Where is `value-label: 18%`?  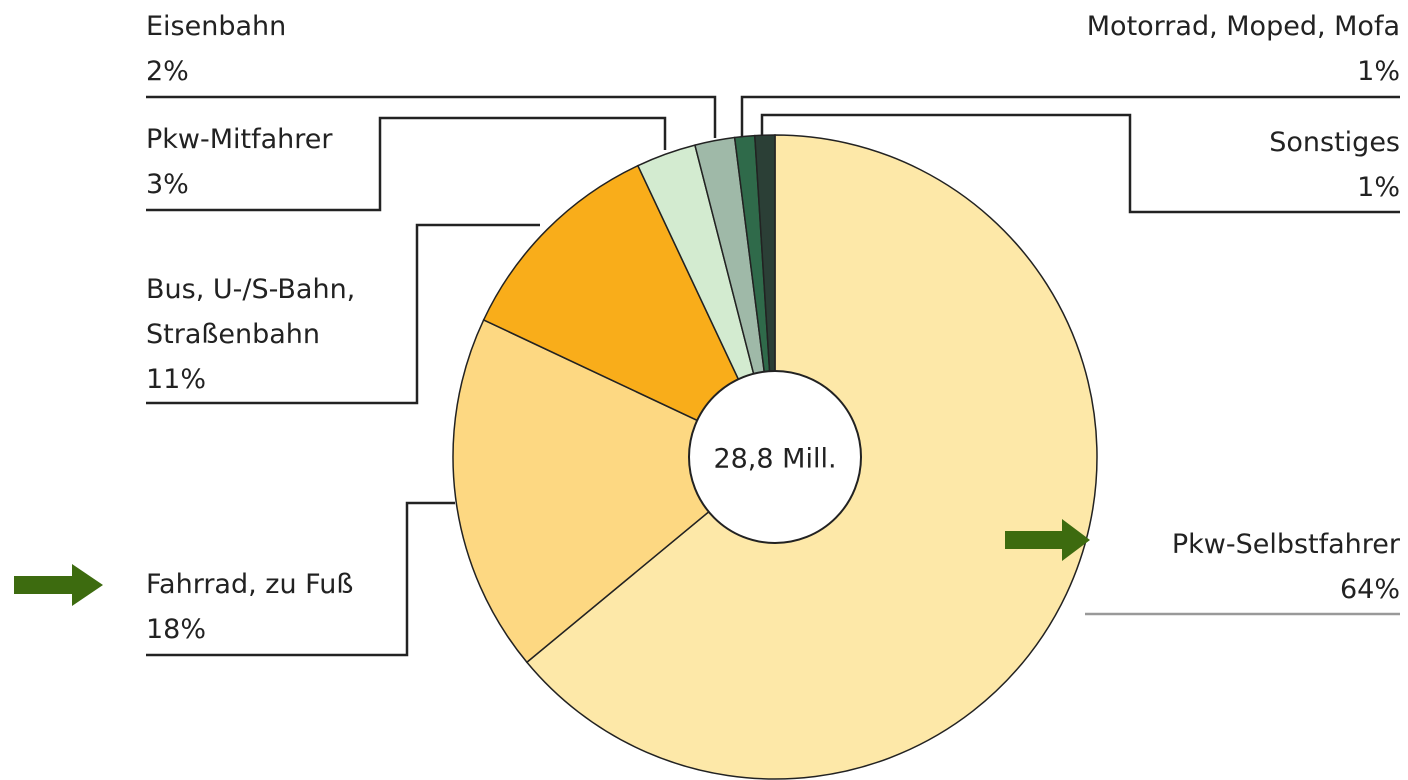
value-label: 18% is located at coordinates (176, 629).